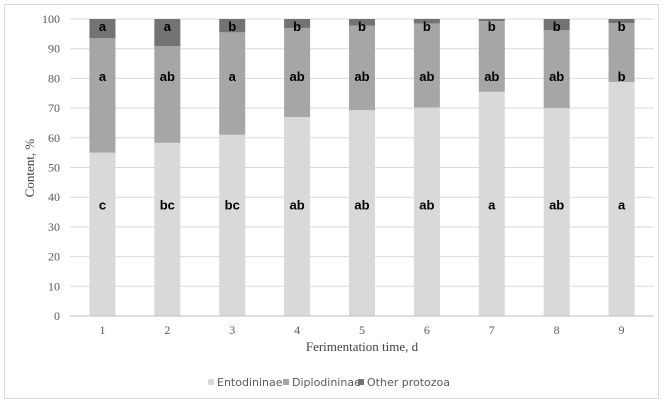 The image size is (664, 403). Describe the element at coordinates (54, 168) in the screenshot. I see `y-tick-label: 50` at that location.